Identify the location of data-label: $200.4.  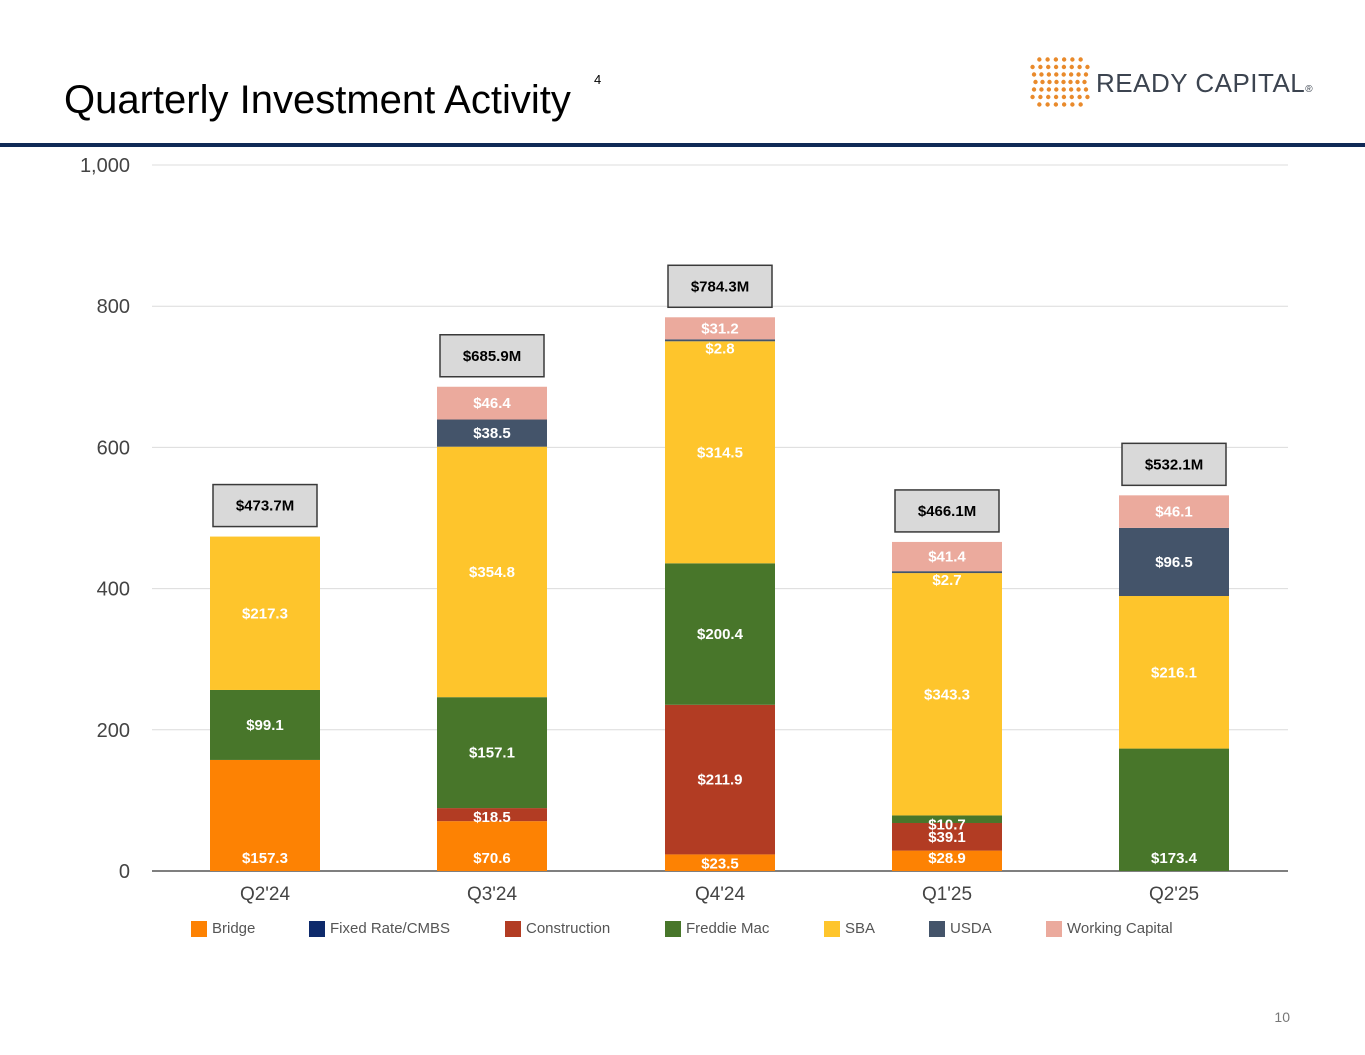
(720, 634).